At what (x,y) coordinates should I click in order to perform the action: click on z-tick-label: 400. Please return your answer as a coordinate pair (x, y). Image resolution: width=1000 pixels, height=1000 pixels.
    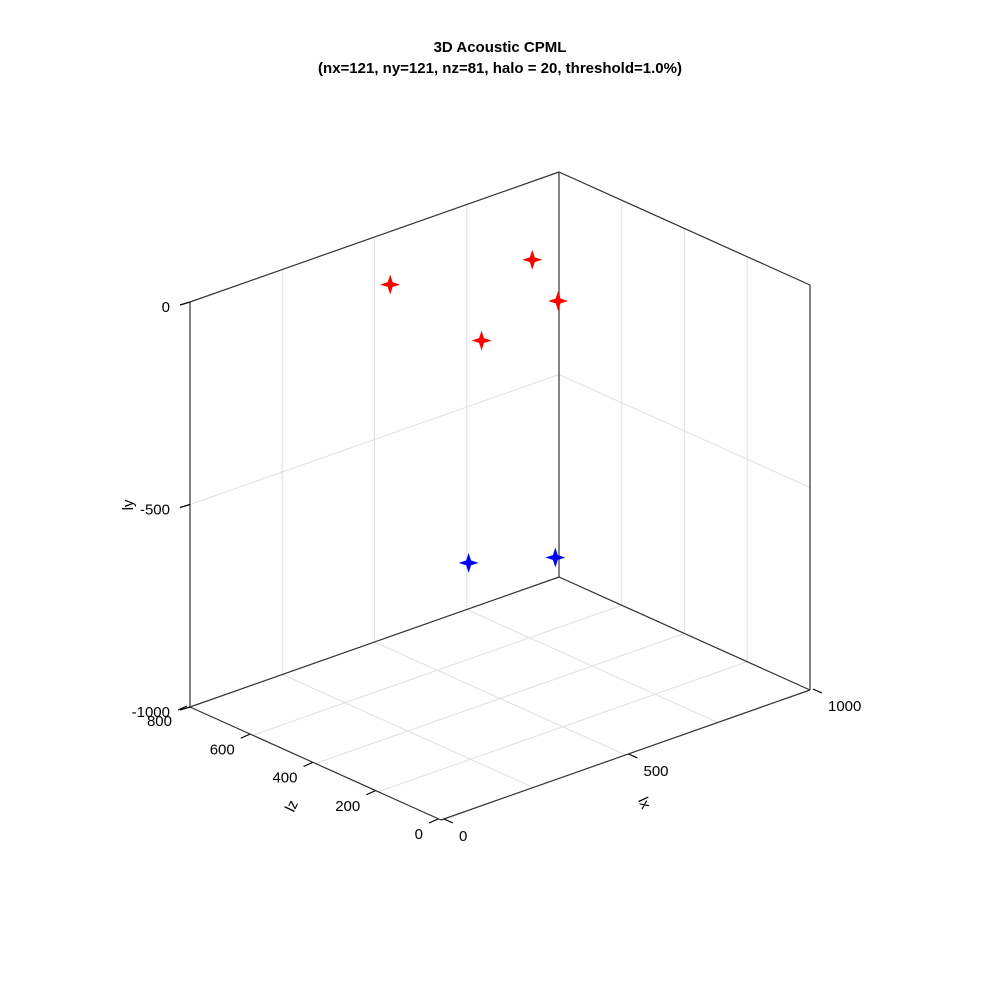
    Looking at the image, I should click on (284, 778).